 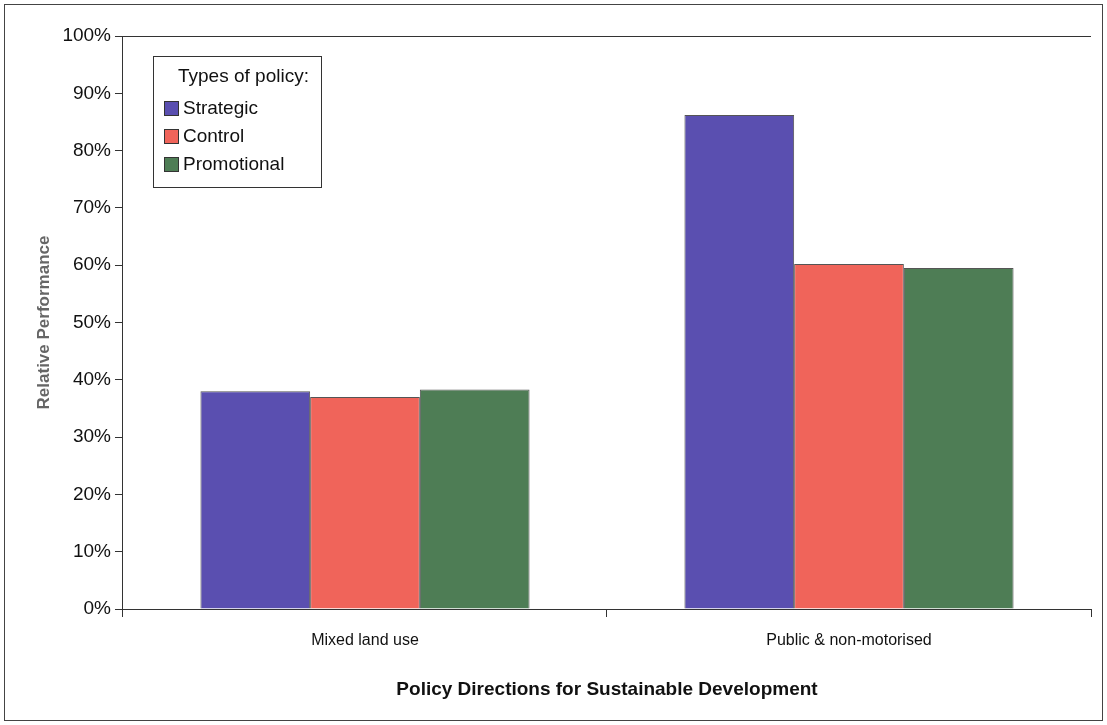 What do you see at coordinates (92, 379) in the screenshot?
I see `y-tick-label: 40%` at bounding box center [92, 379].